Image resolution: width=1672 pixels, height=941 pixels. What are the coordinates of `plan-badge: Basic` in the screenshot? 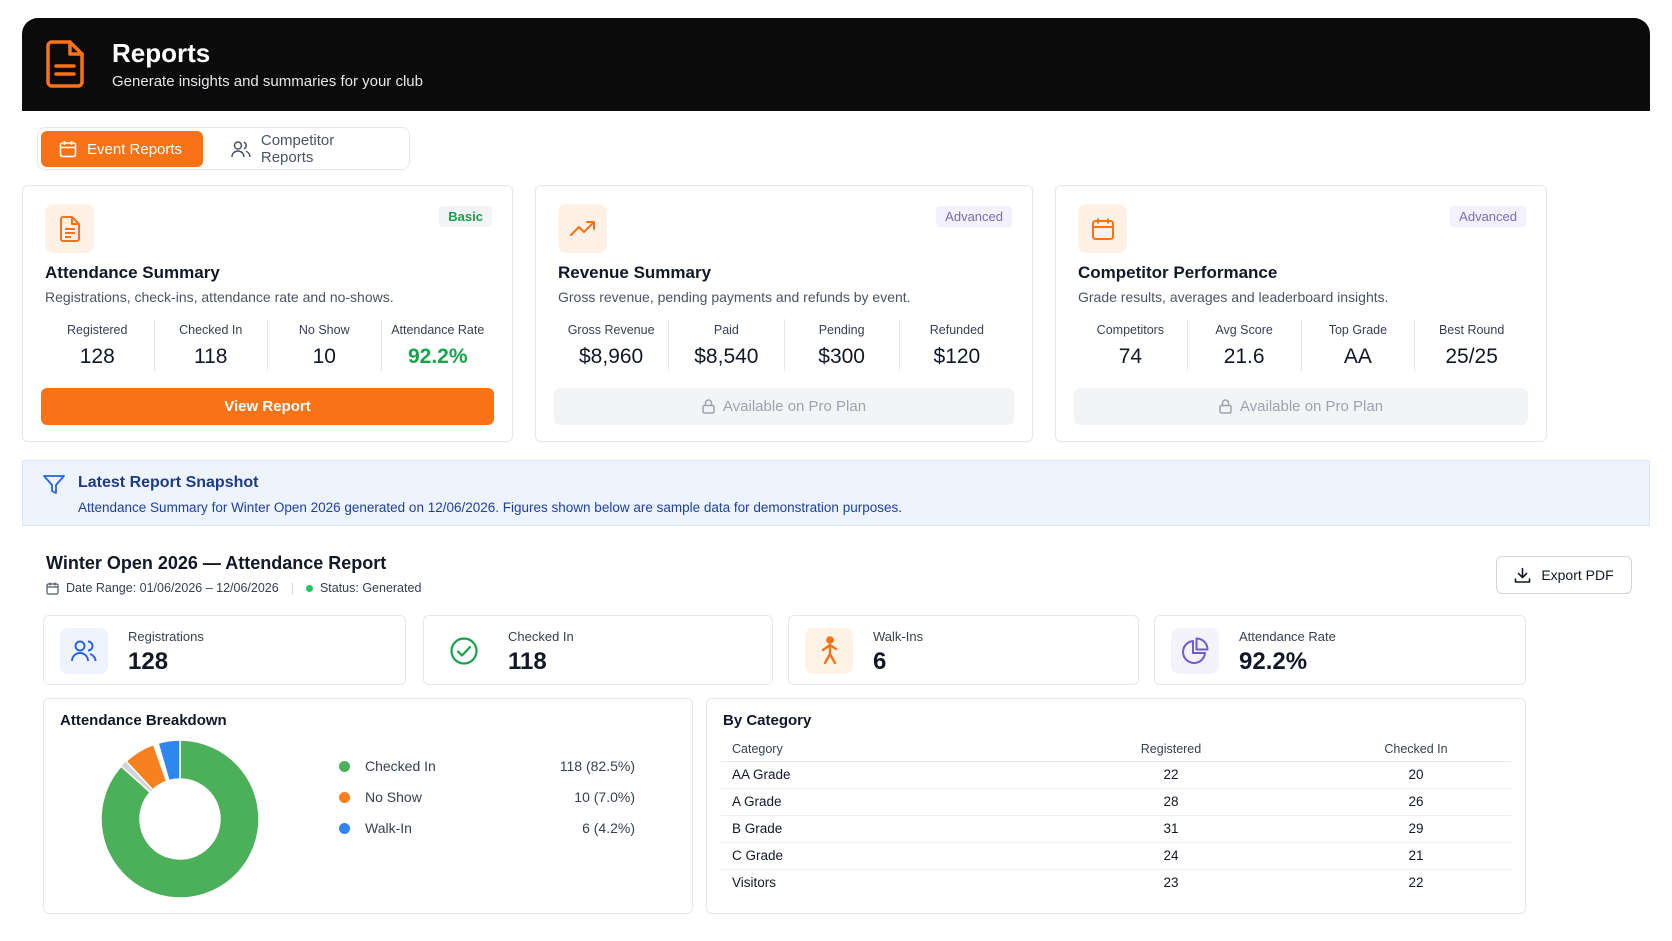 It's located at (465, 216).